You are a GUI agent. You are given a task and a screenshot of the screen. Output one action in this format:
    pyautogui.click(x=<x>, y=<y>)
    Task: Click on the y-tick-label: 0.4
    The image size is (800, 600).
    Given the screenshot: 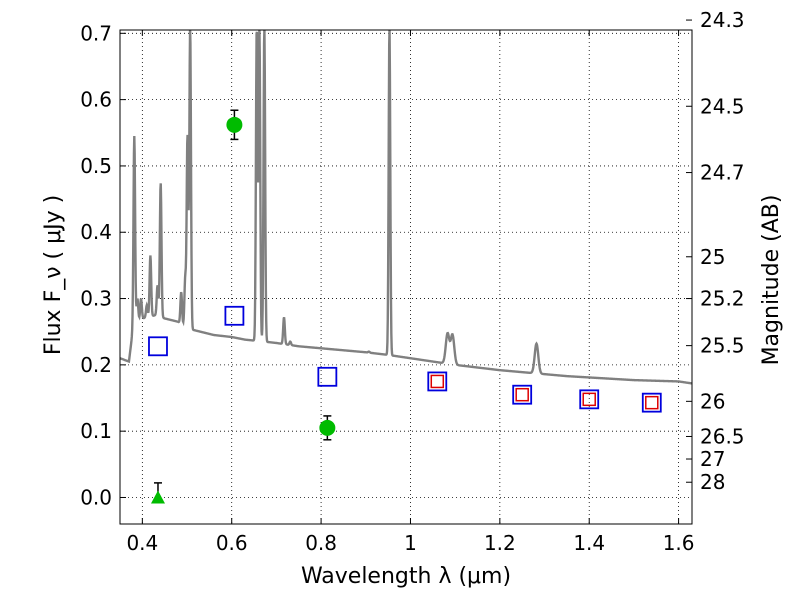 What is the action you would take?
    pyautogui.click(x=96, y=232)
    